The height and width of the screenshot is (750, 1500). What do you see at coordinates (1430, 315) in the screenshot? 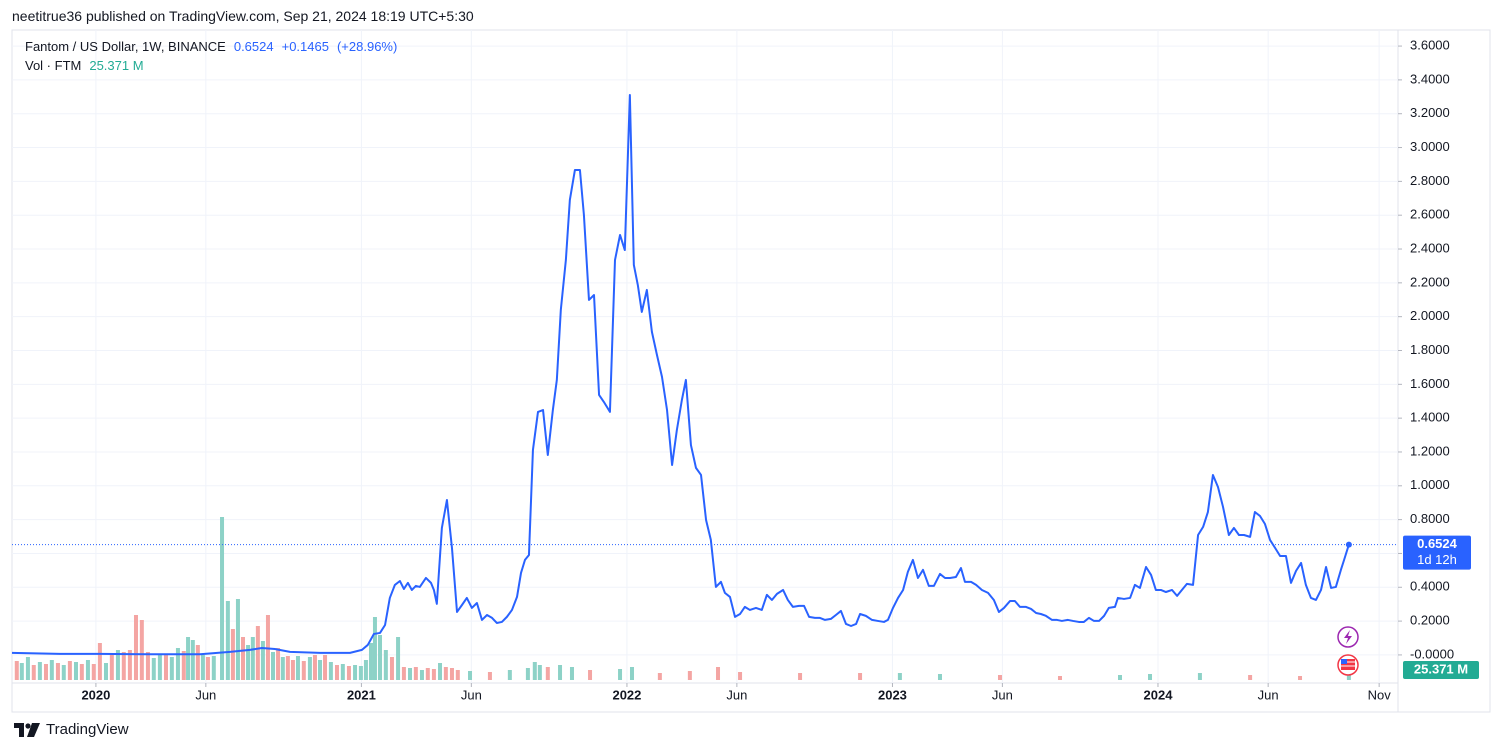
I see `y-tick-label: 2.0000` at bounding box center [1430, 315].